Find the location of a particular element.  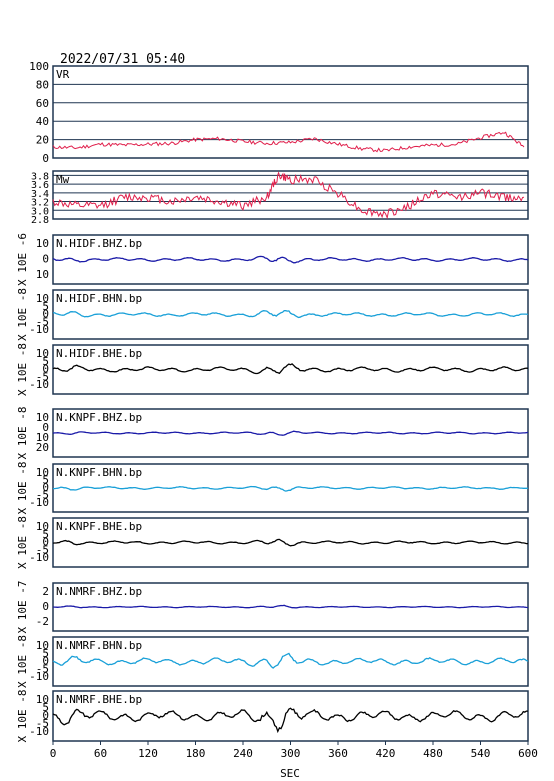

panel-label: N.NMRF.BHE.bp is located at coordinates (99, 699).